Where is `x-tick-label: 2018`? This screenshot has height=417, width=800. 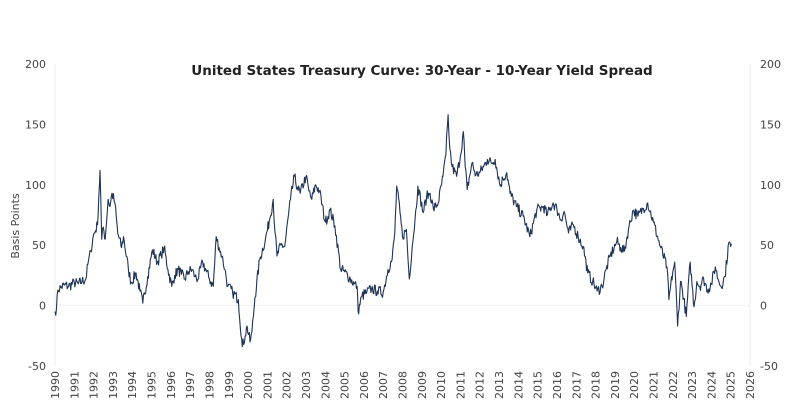 x-tick-label: 2018 is located at coordinates (596, 385).